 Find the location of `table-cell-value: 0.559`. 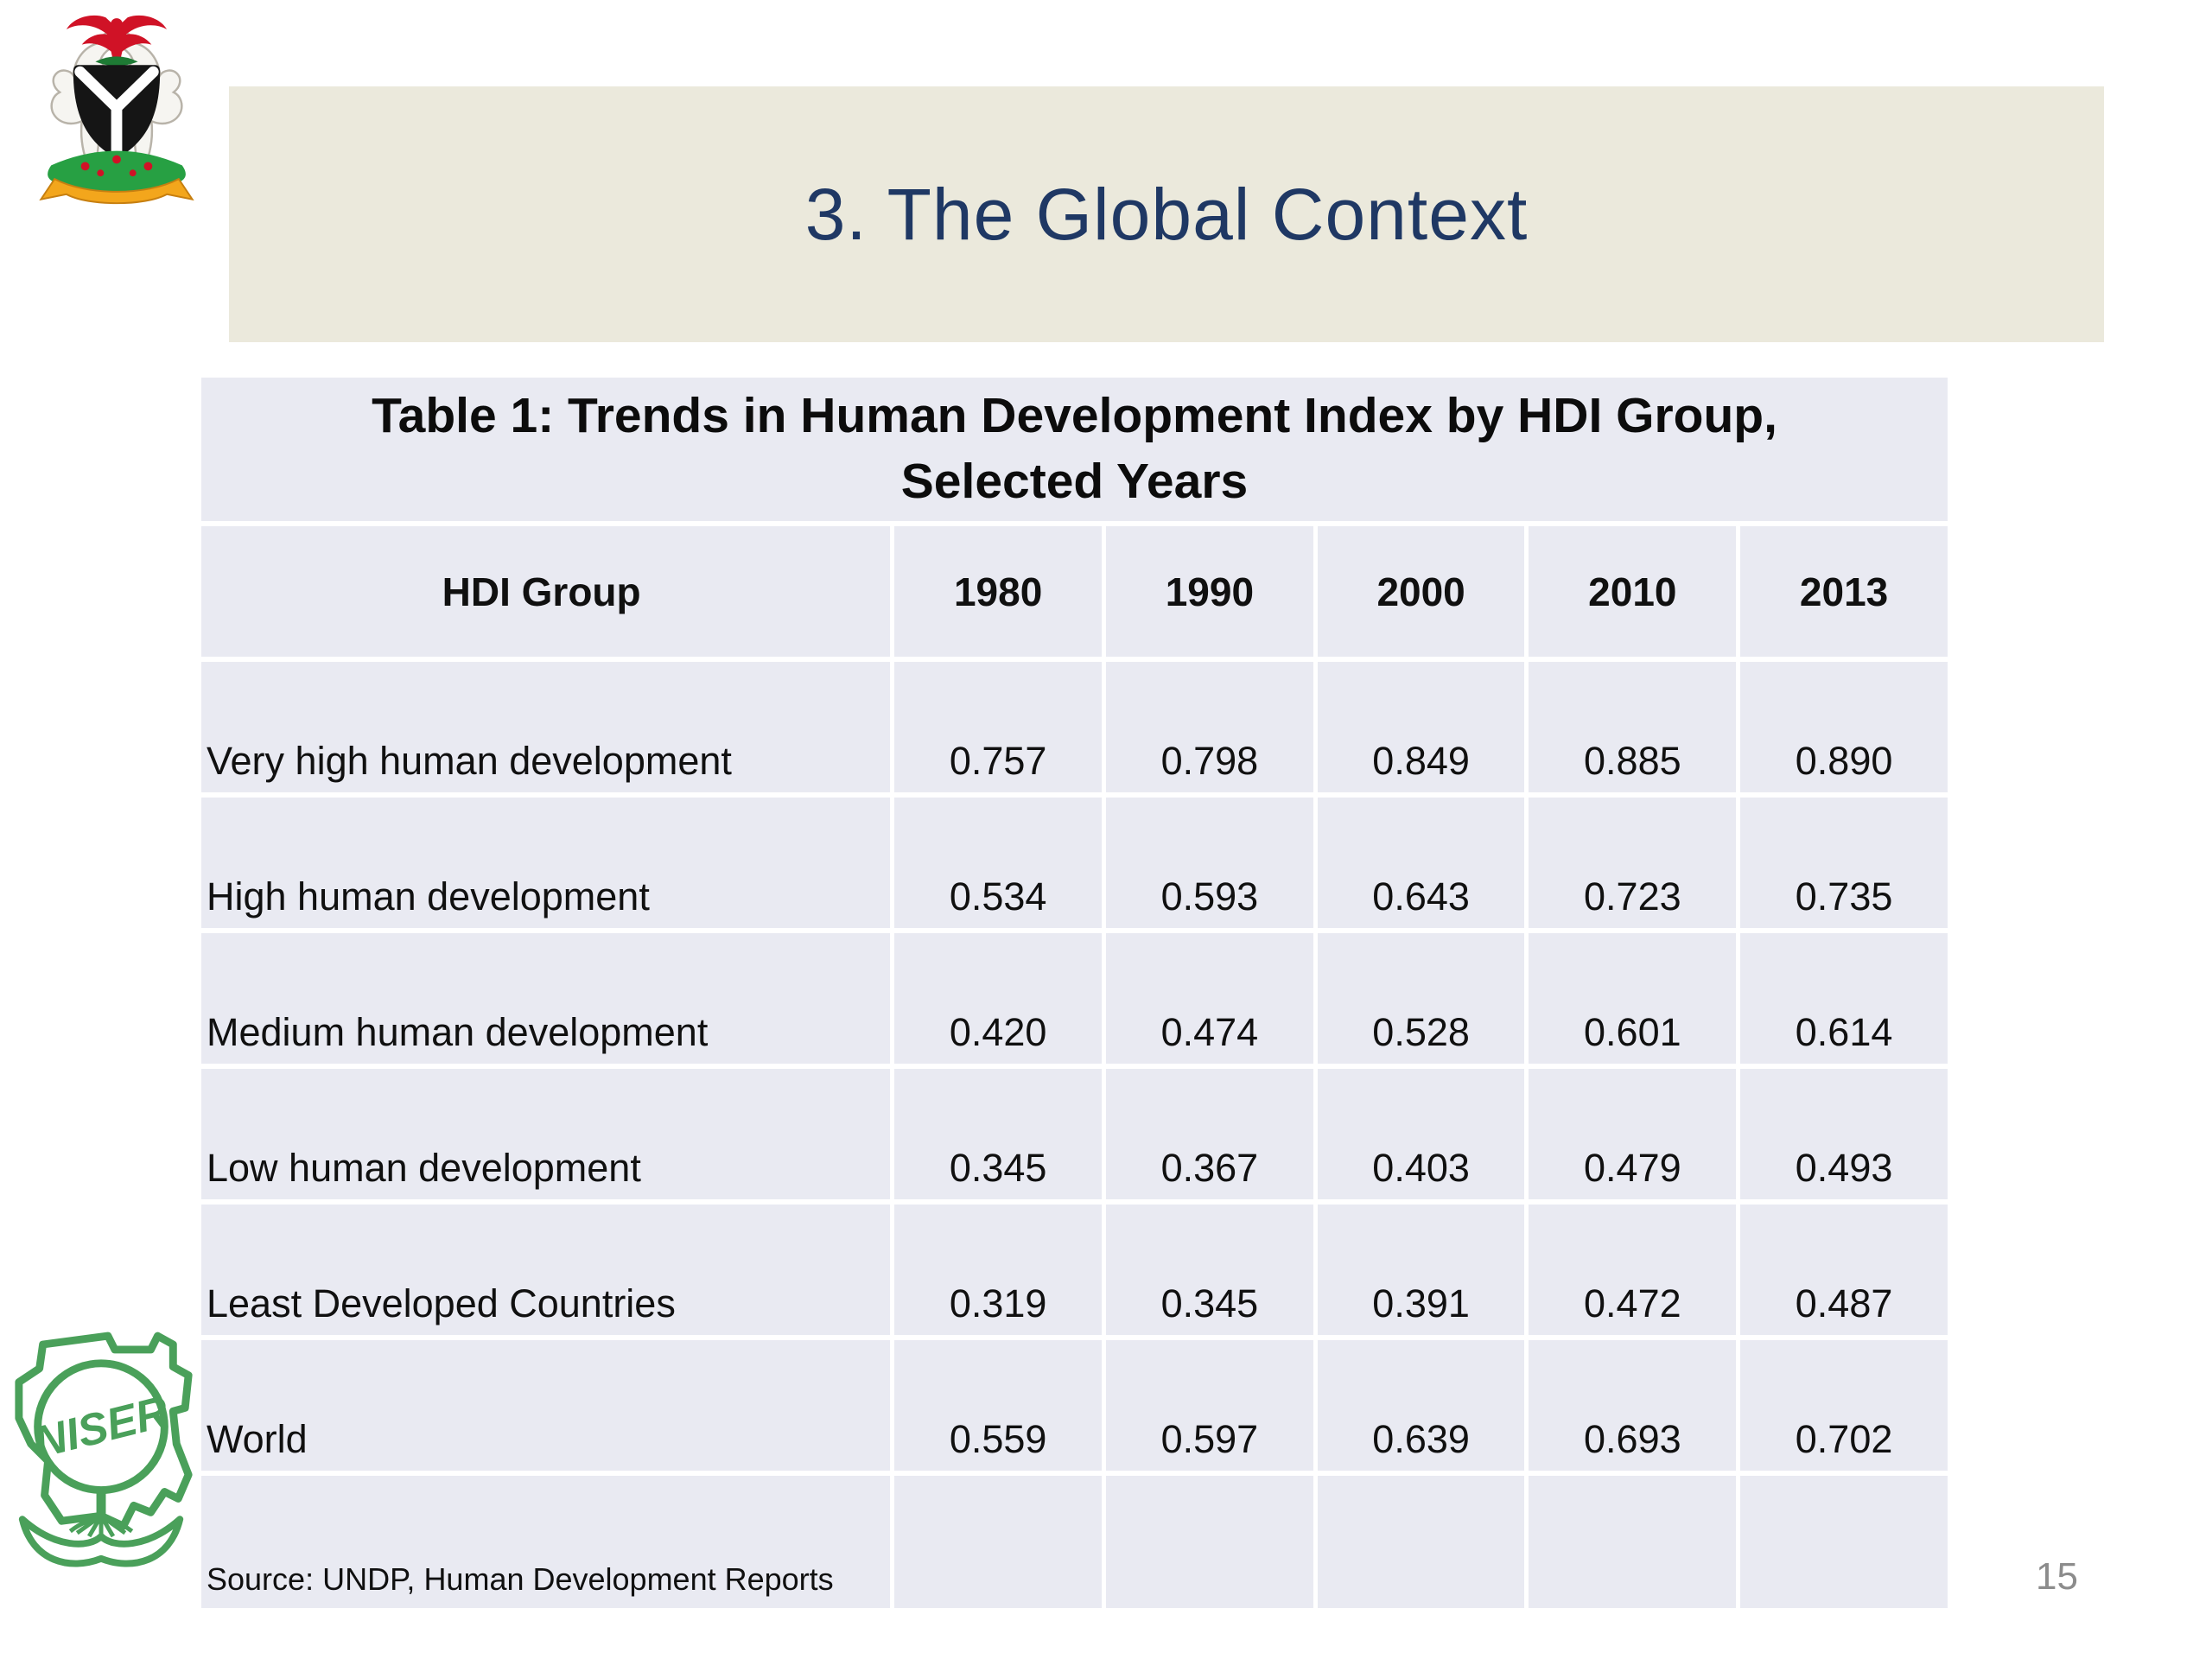

table-cell-value: 0.559 is located at coordinates (996, 1405).